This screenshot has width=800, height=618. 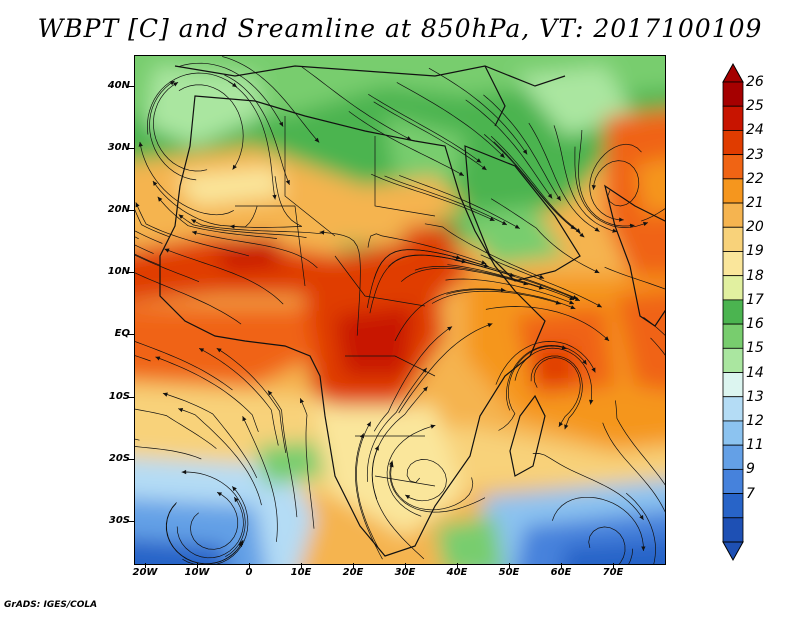 What do you see at coordinates (119, 396) in the screenshot?
I see `lat-label-10s: 10S` at bounding box center [119, 396].